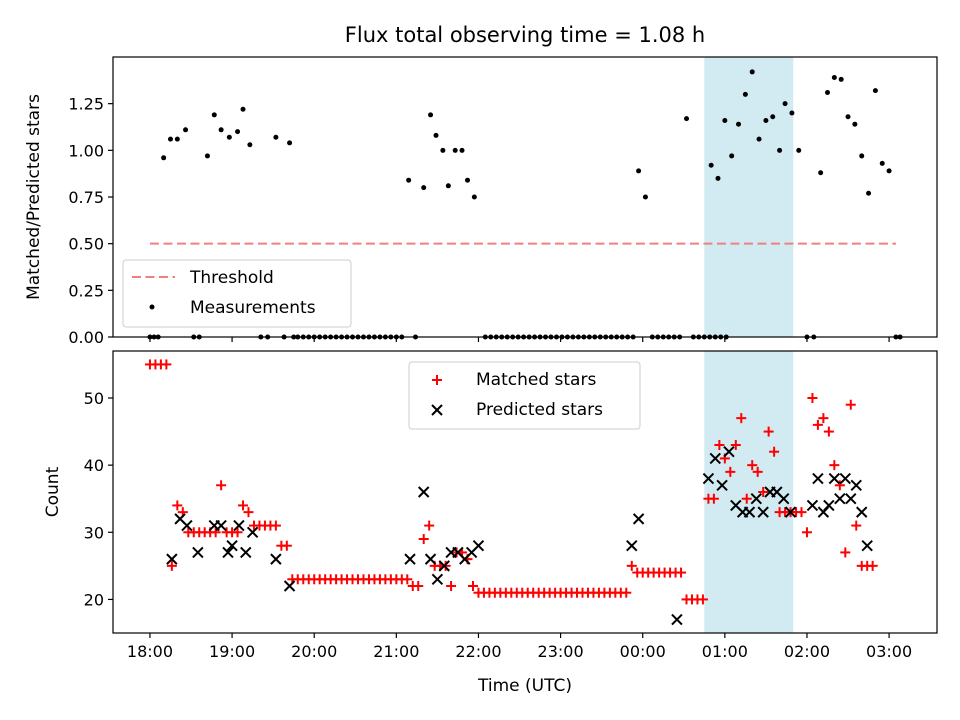 The height and width of the screenshot is (720, 960). I want to click on x-tick-label: 01:00, so click(725, 651).